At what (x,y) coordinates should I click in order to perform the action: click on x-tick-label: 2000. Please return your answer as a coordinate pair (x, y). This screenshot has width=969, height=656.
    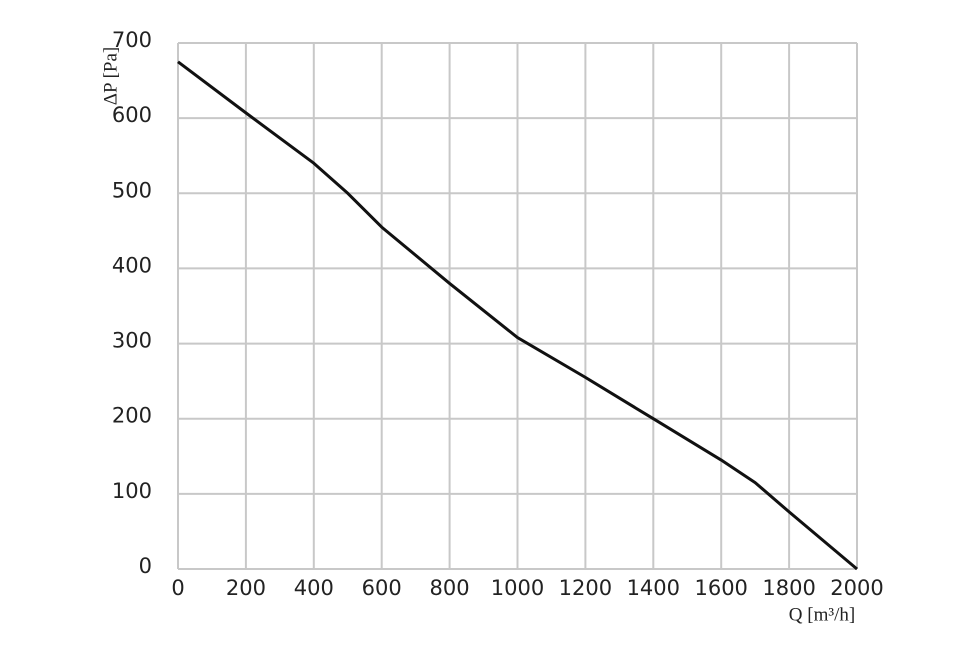
    Looking at the image, I should click on (856, 588).